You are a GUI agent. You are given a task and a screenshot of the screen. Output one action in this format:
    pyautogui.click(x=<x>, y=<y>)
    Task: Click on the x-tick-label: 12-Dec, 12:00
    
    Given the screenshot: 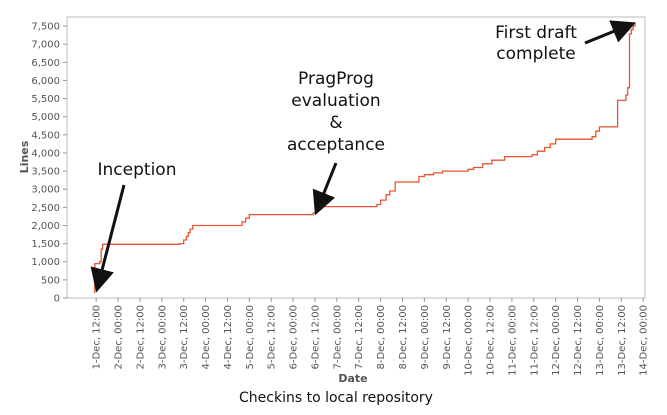 What is the action you would take?
    pyautogui.click(x=578, y=340)
    